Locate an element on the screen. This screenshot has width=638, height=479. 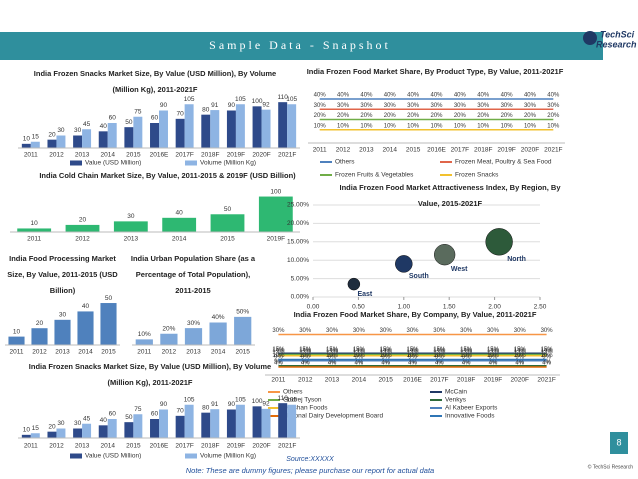
data-label: 13% is located at coordinates (305, 352).